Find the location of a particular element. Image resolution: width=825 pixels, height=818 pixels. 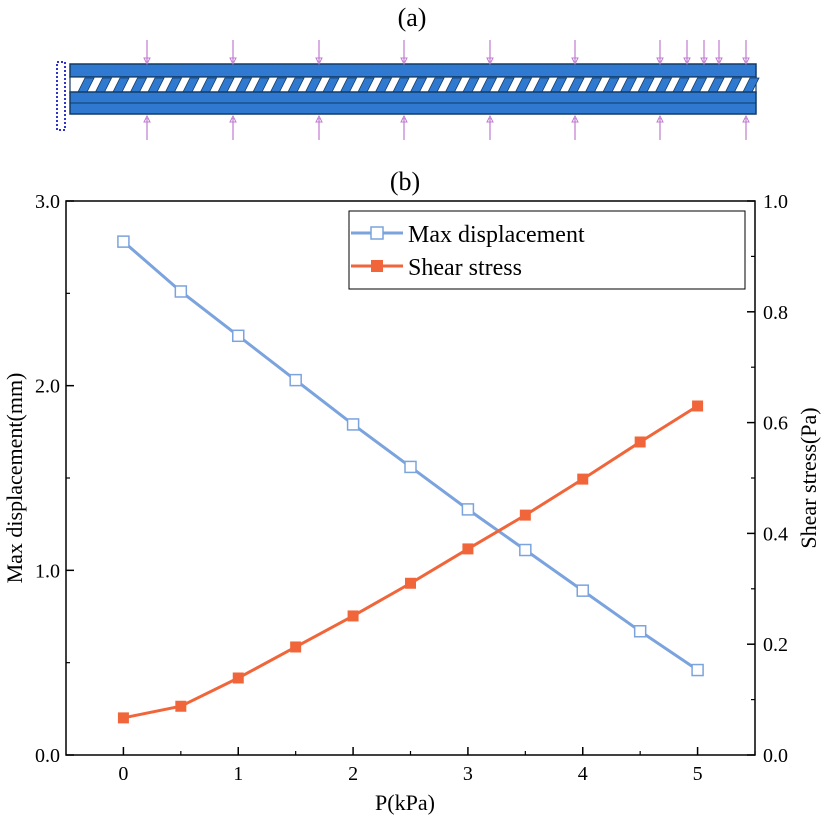

y2-tick-label: 0.8 is located at coordinates (775, 313).